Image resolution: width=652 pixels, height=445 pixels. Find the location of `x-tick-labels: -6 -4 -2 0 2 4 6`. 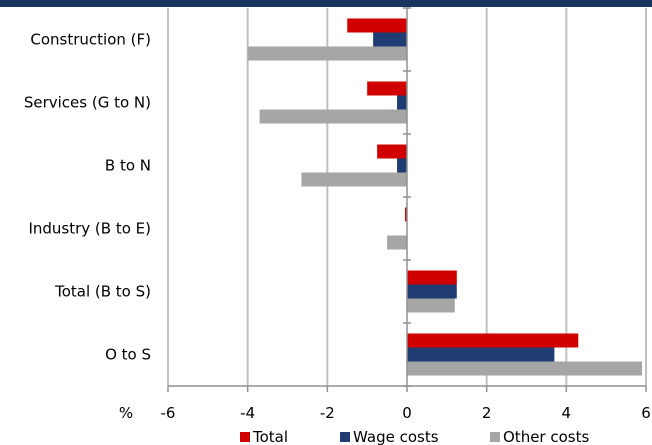

x-tick-labels: -6 -4 -2 0 2 4 6 is located at coordinates (406, 413).